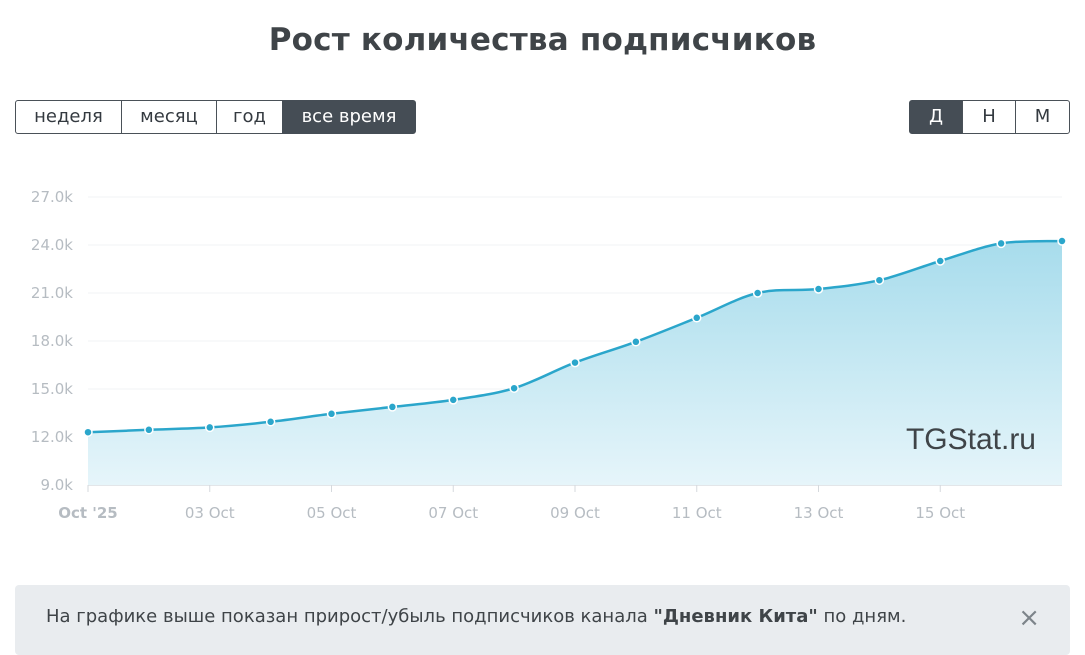 The image size is (1085, 655). I want to click on granularity-week-button: Н, so click(989, 117).